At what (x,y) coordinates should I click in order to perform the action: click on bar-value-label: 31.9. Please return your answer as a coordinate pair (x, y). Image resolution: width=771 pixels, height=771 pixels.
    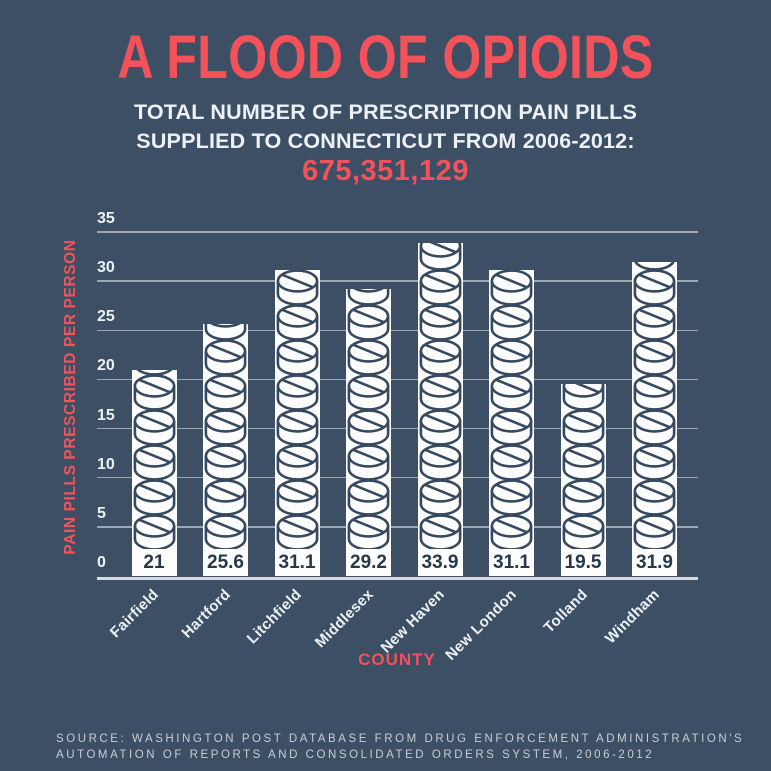
    Looking at the image, I should click on (654, 562).